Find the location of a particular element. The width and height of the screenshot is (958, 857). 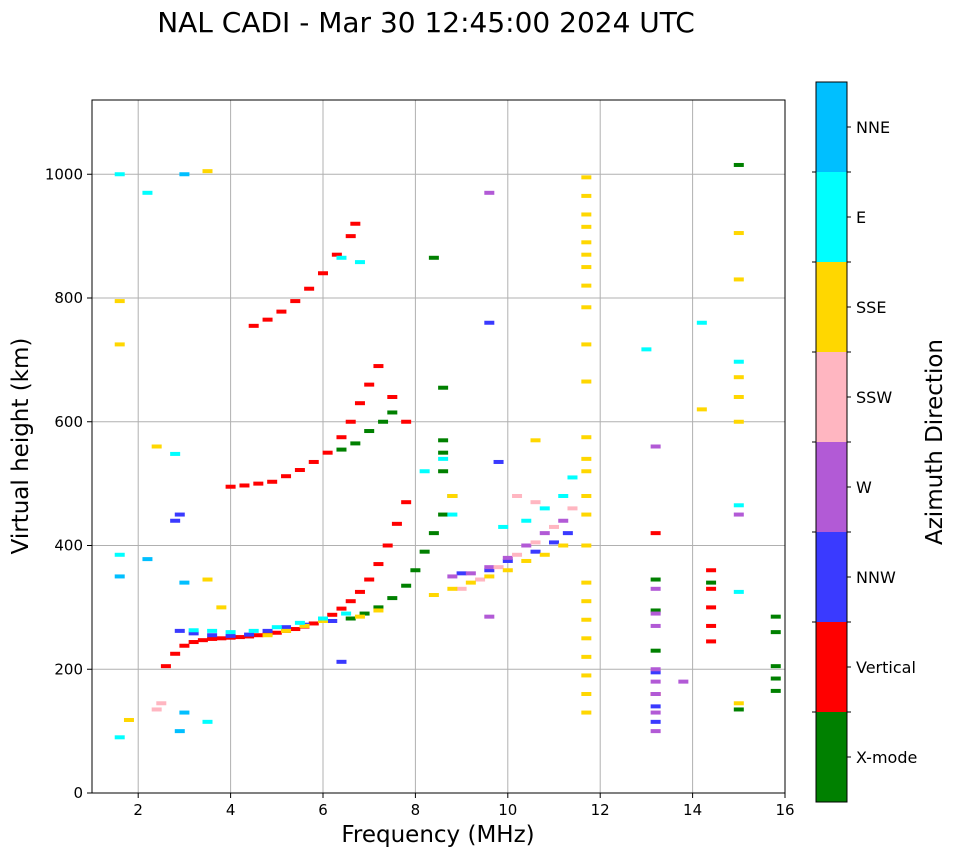

colorbar-tick-label: SSW is located at coordinates (874, 397).